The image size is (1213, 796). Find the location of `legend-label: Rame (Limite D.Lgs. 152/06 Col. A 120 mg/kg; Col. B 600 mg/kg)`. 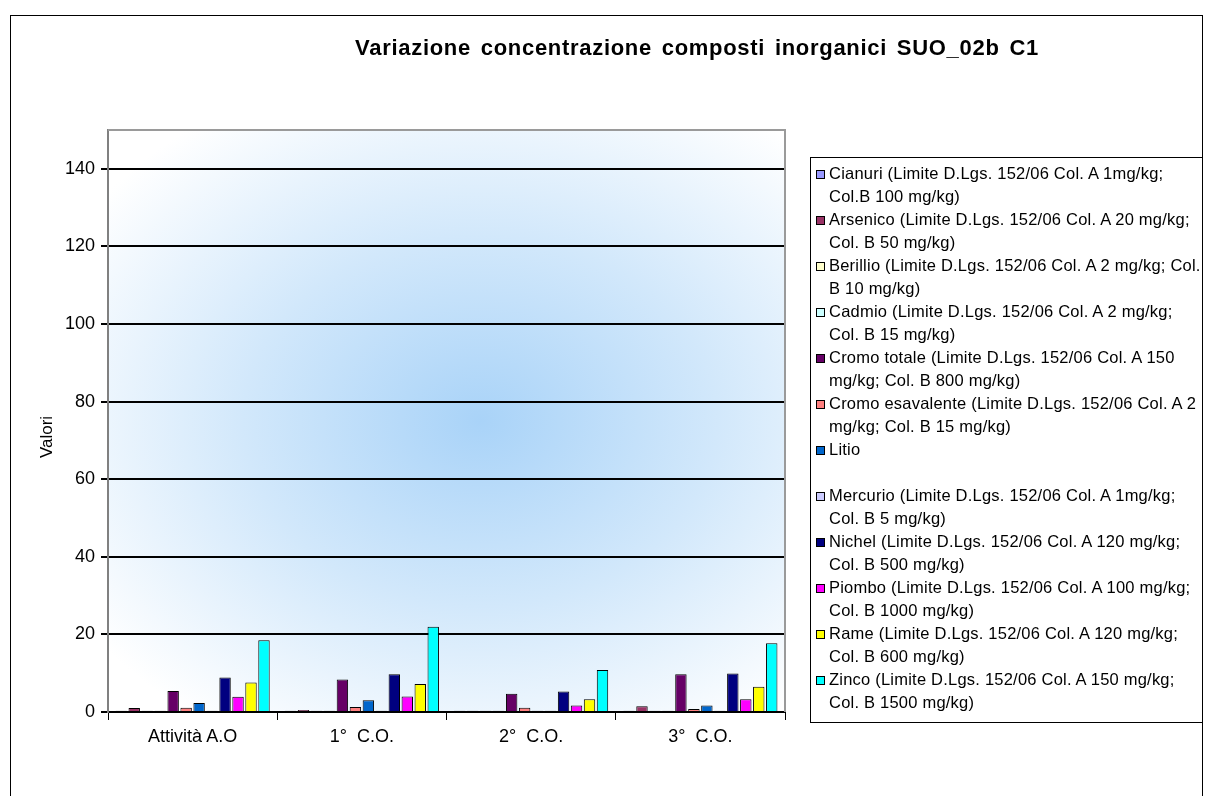

legend-label: Rame (Limite D.Lgs. 152/06 Col. A 120 mg/kg; Col. B 600 mg/kg) is located at coordinates (1004, 645).